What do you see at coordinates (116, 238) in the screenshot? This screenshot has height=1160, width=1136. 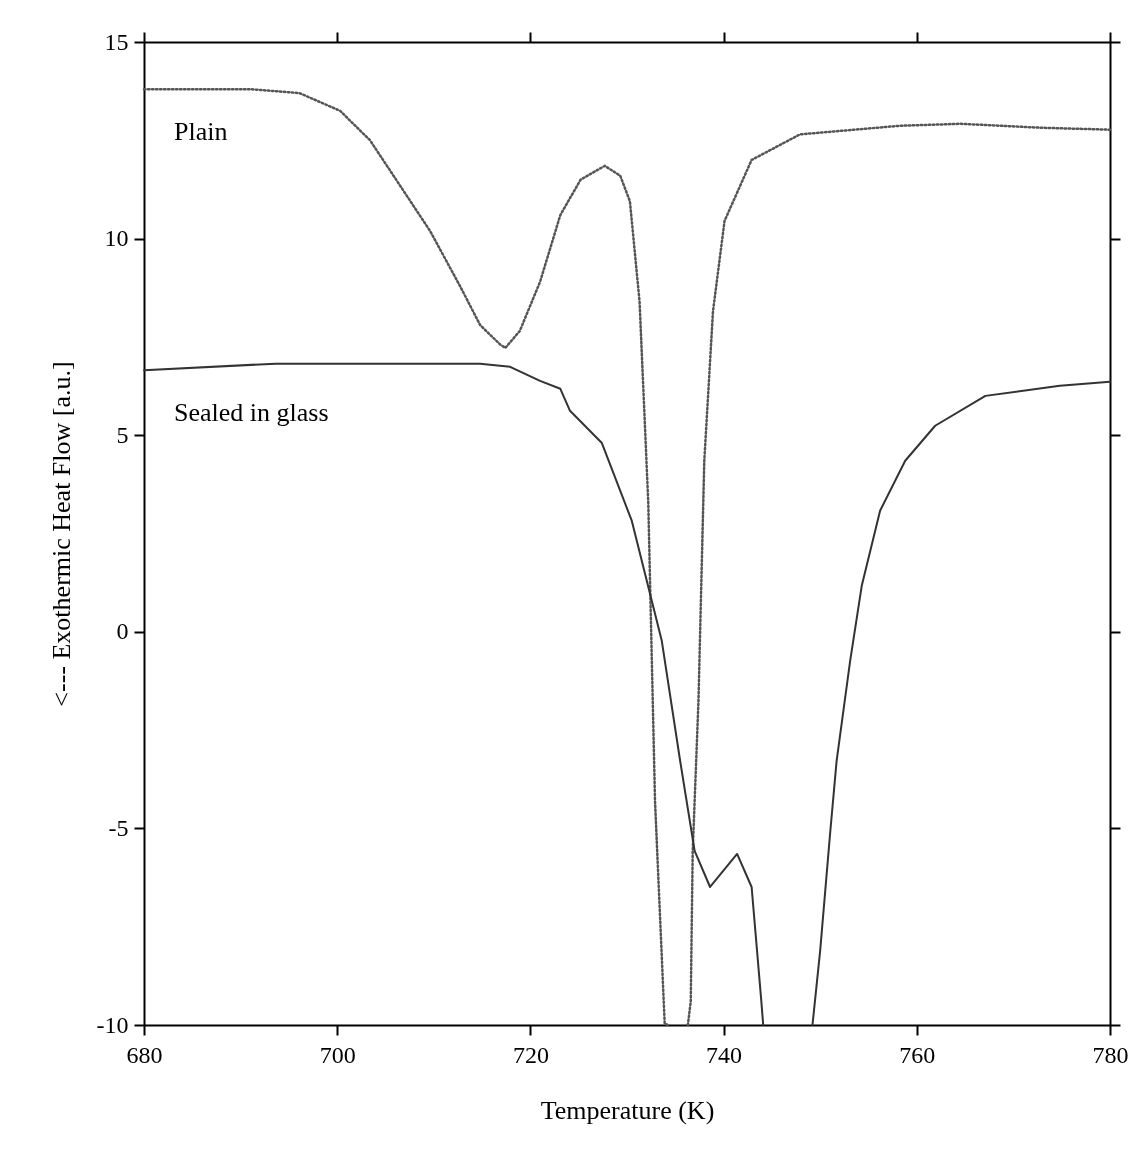 I see `y-tick-label: 10` at bounding box center [116, 238].